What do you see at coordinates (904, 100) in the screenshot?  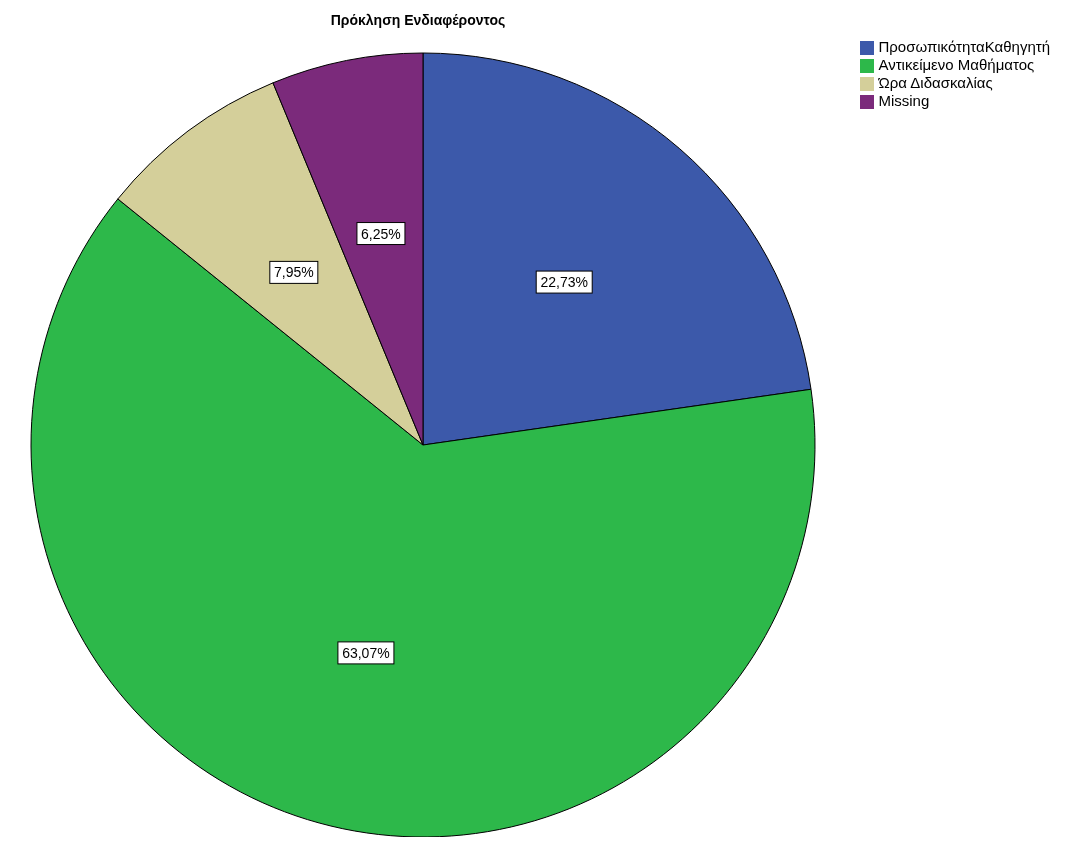 I see `legend-label: Missing` at bounding box center [904, 100].